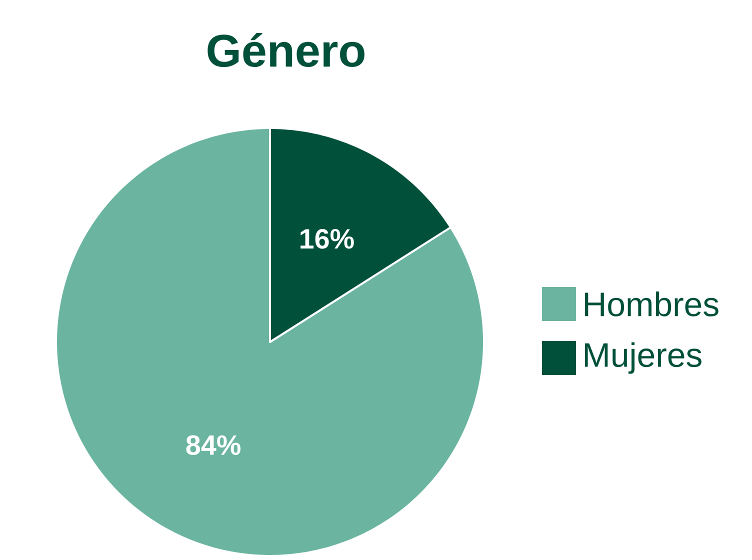  What do you see at coordinates (286, 50) in the screenshot?
I see `chart-title: Género` at bounding box center [286, 50].